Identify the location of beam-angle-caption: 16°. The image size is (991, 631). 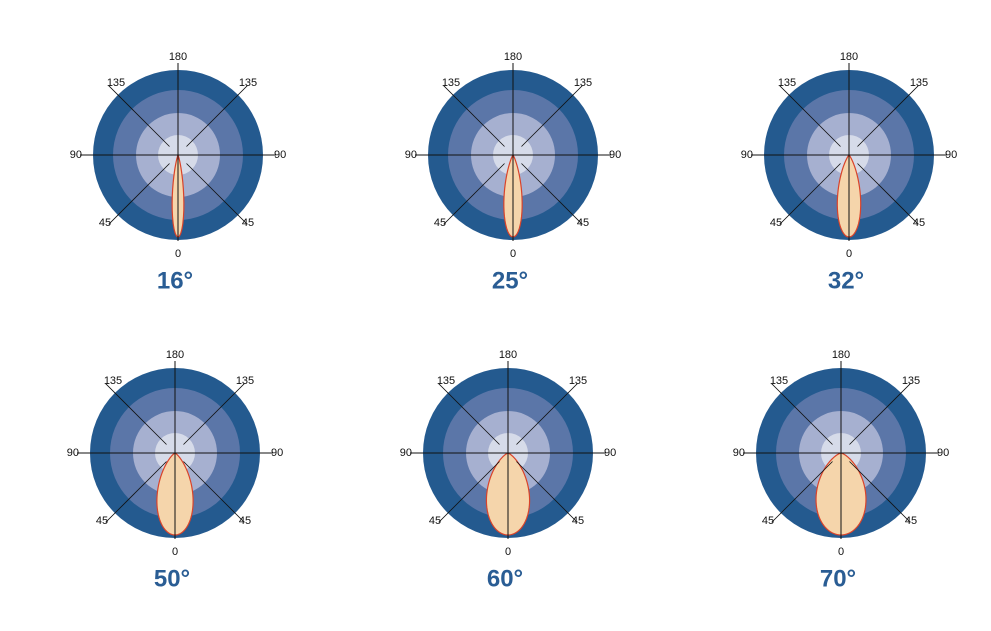
(175, 280).